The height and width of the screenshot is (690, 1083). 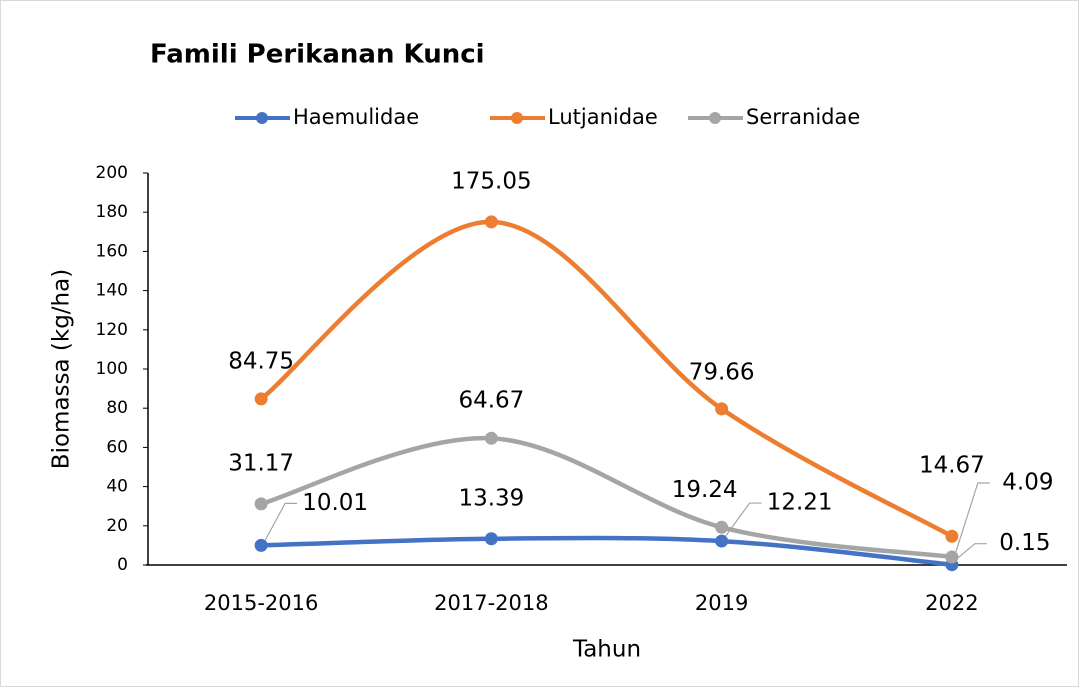 I want to click on y-tick-label: 200, so click(x=112, y=173).